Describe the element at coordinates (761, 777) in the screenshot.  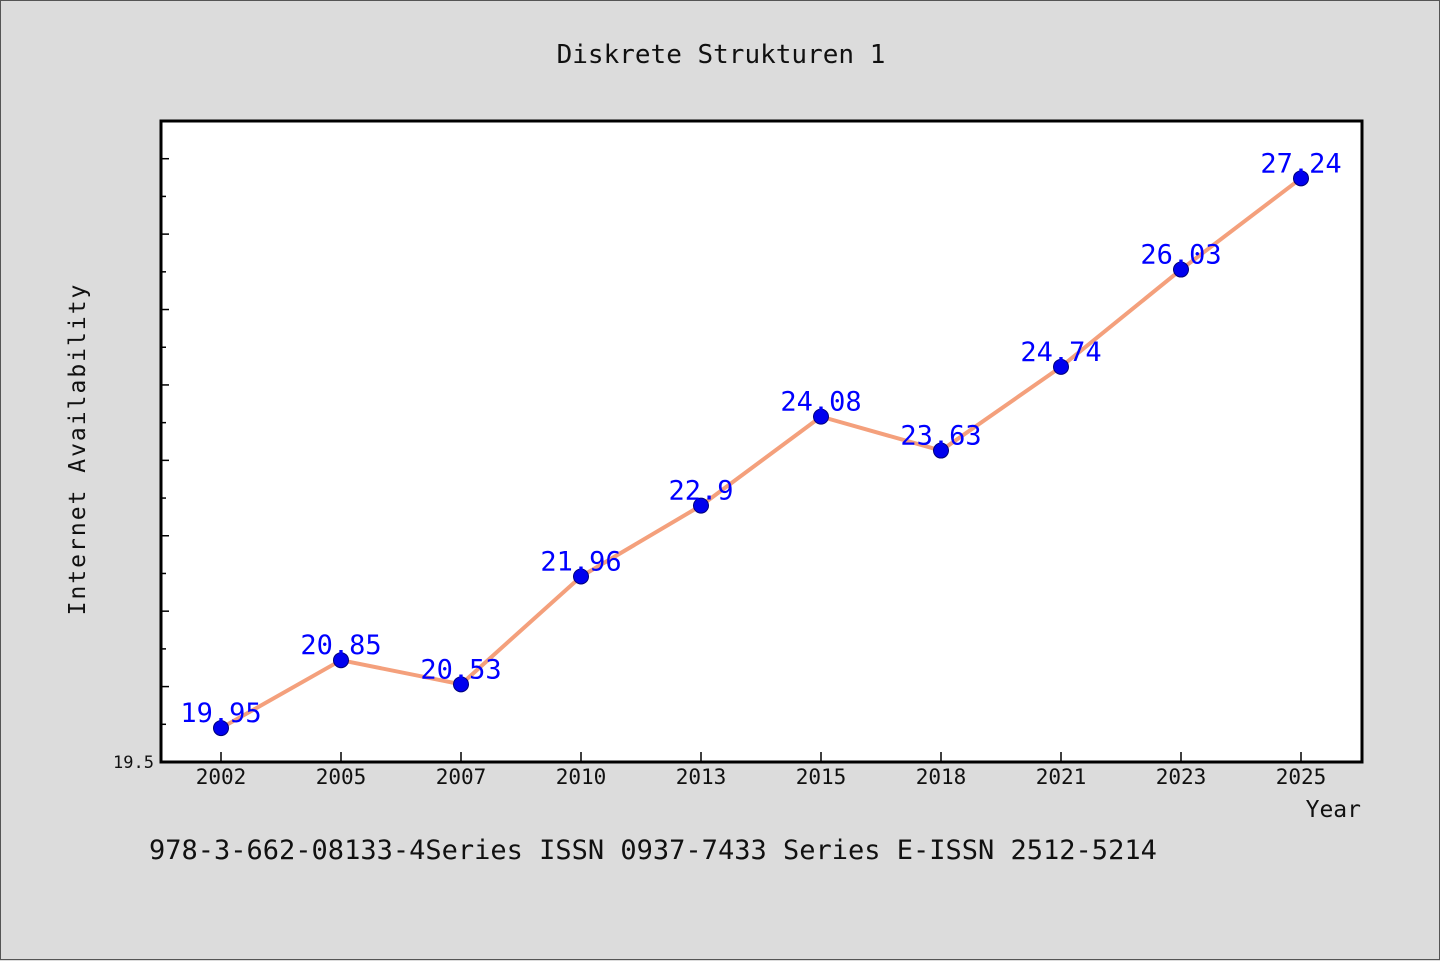
I see `x-axis-tick-labels: 2002 2005 2007 2010 2013 2015 2018 2021 2023 2025` at that location.